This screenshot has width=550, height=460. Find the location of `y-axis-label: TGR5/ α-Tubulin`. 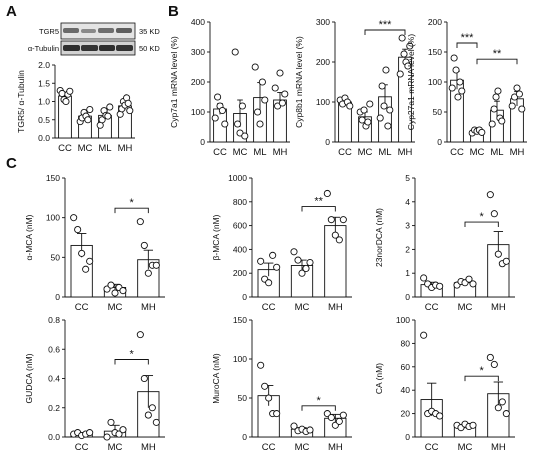

y-axis-label: TGR5/ α-Tubulin is located at coordinates (21, 101).